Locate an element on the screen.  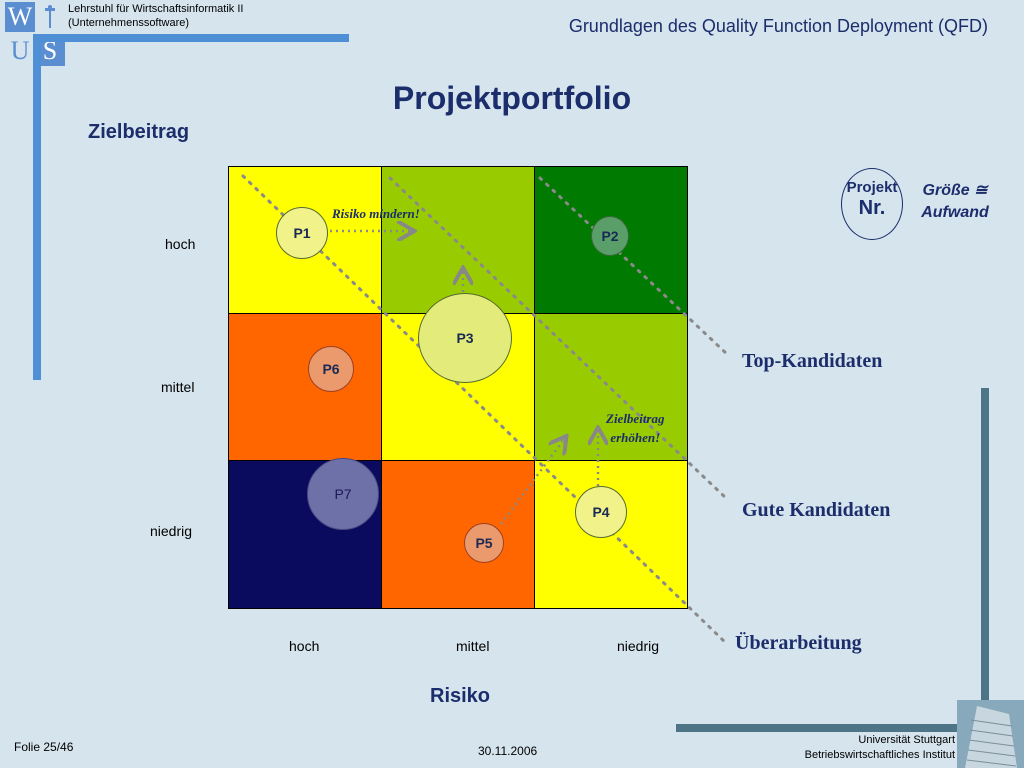
slide-number: Folie 25/46 is located at coordinates (44, 747).